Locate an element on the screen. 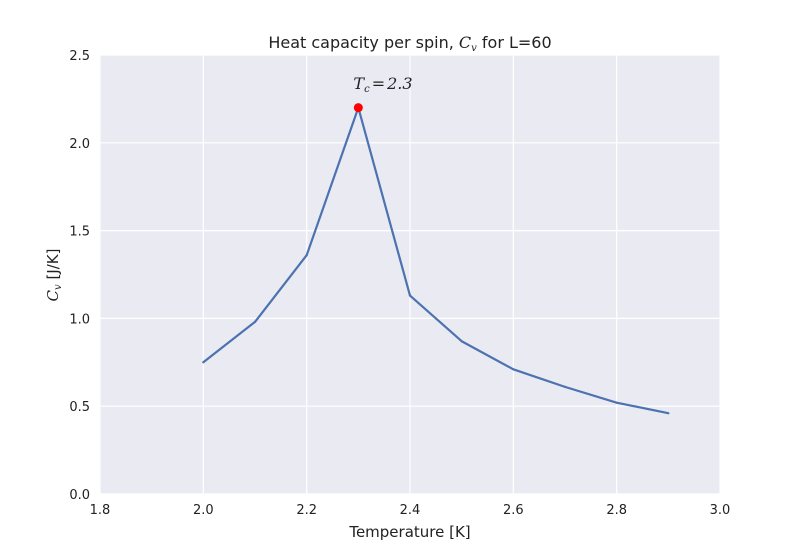 This screenshot has height=550, width=800. marker-group is located at coordinates (358, 108).